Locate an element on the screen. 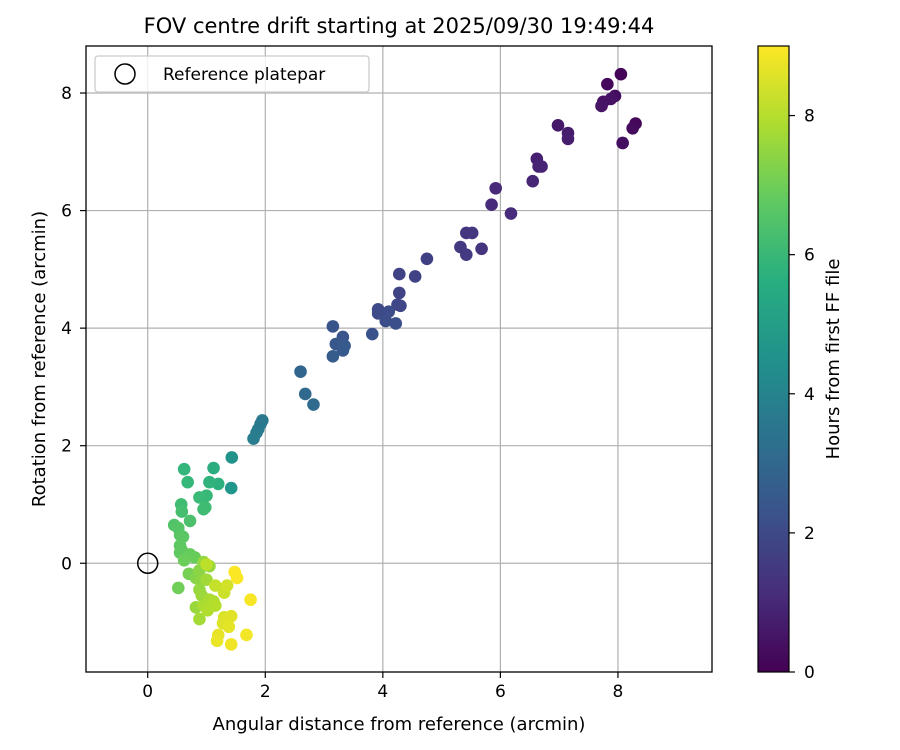  x-axis-ticks: 0 2 4 6 8 is located at coordinates (382, 687).